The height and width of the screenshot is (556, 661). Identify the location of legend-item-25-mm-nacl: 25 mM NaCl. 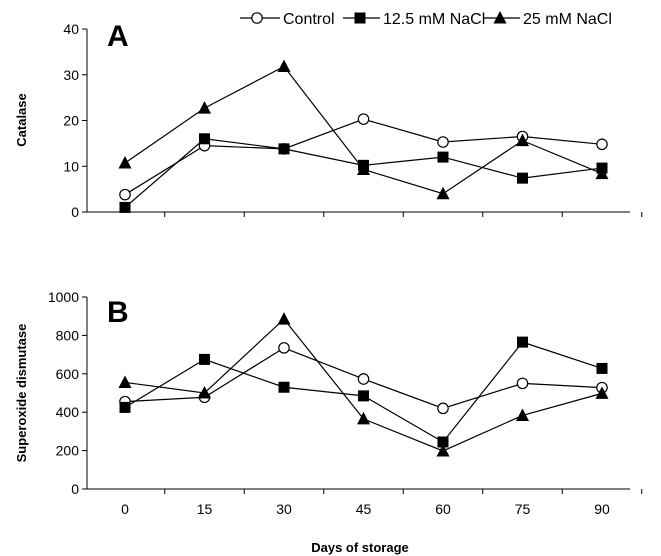
(547, 19).